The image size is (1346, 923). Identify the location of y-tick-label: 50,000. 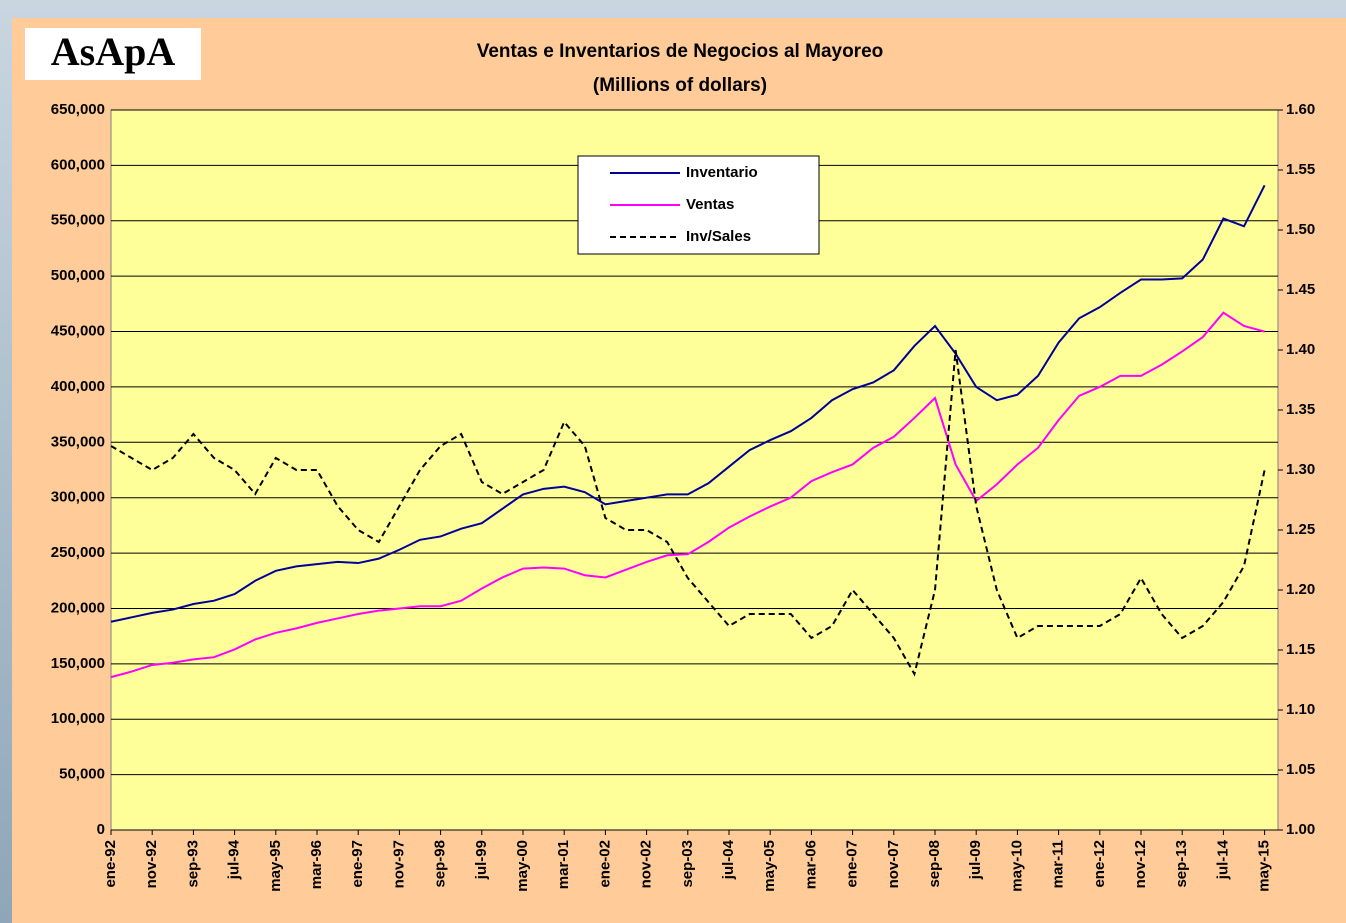
(82, 774).